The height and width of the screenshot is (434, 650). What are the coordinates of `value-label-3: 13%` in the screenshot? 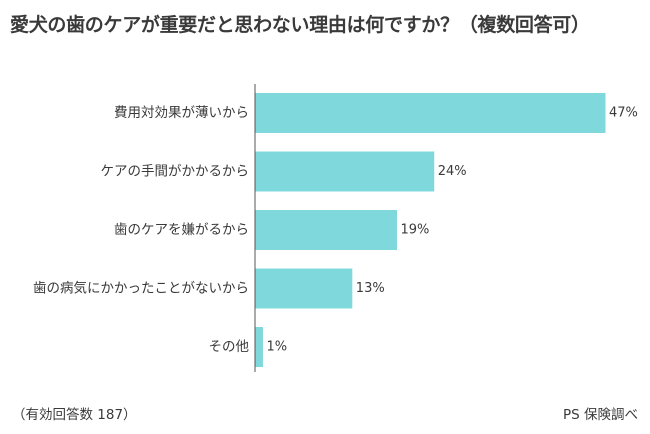 It's located at (370, 288).